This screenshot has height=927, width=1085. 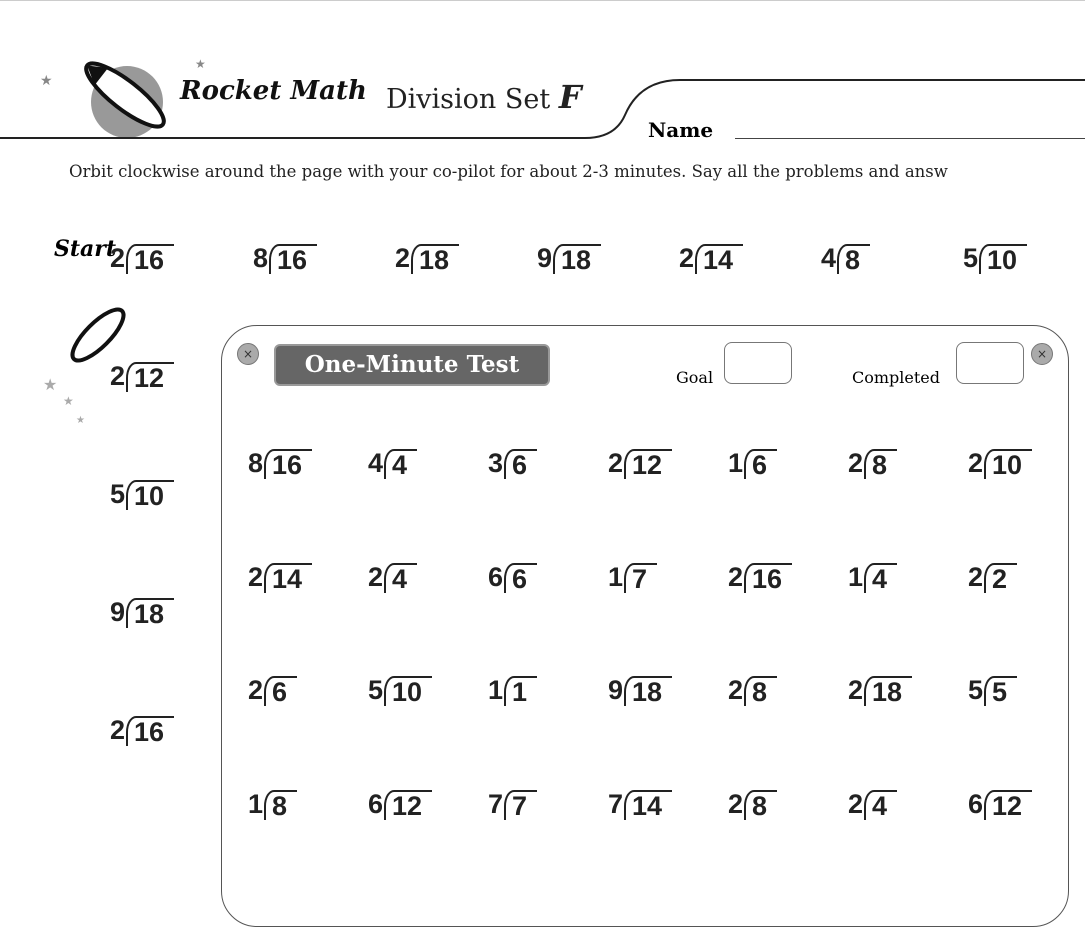 I want to click on header-line, so click(x=542, y=109).